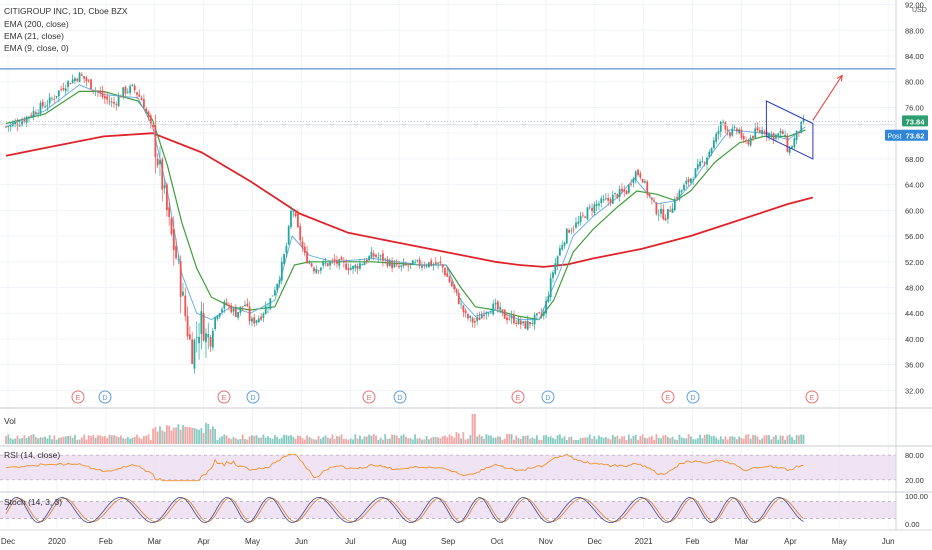  I want to click on dividend-event-marker: D, so click(548, 397).